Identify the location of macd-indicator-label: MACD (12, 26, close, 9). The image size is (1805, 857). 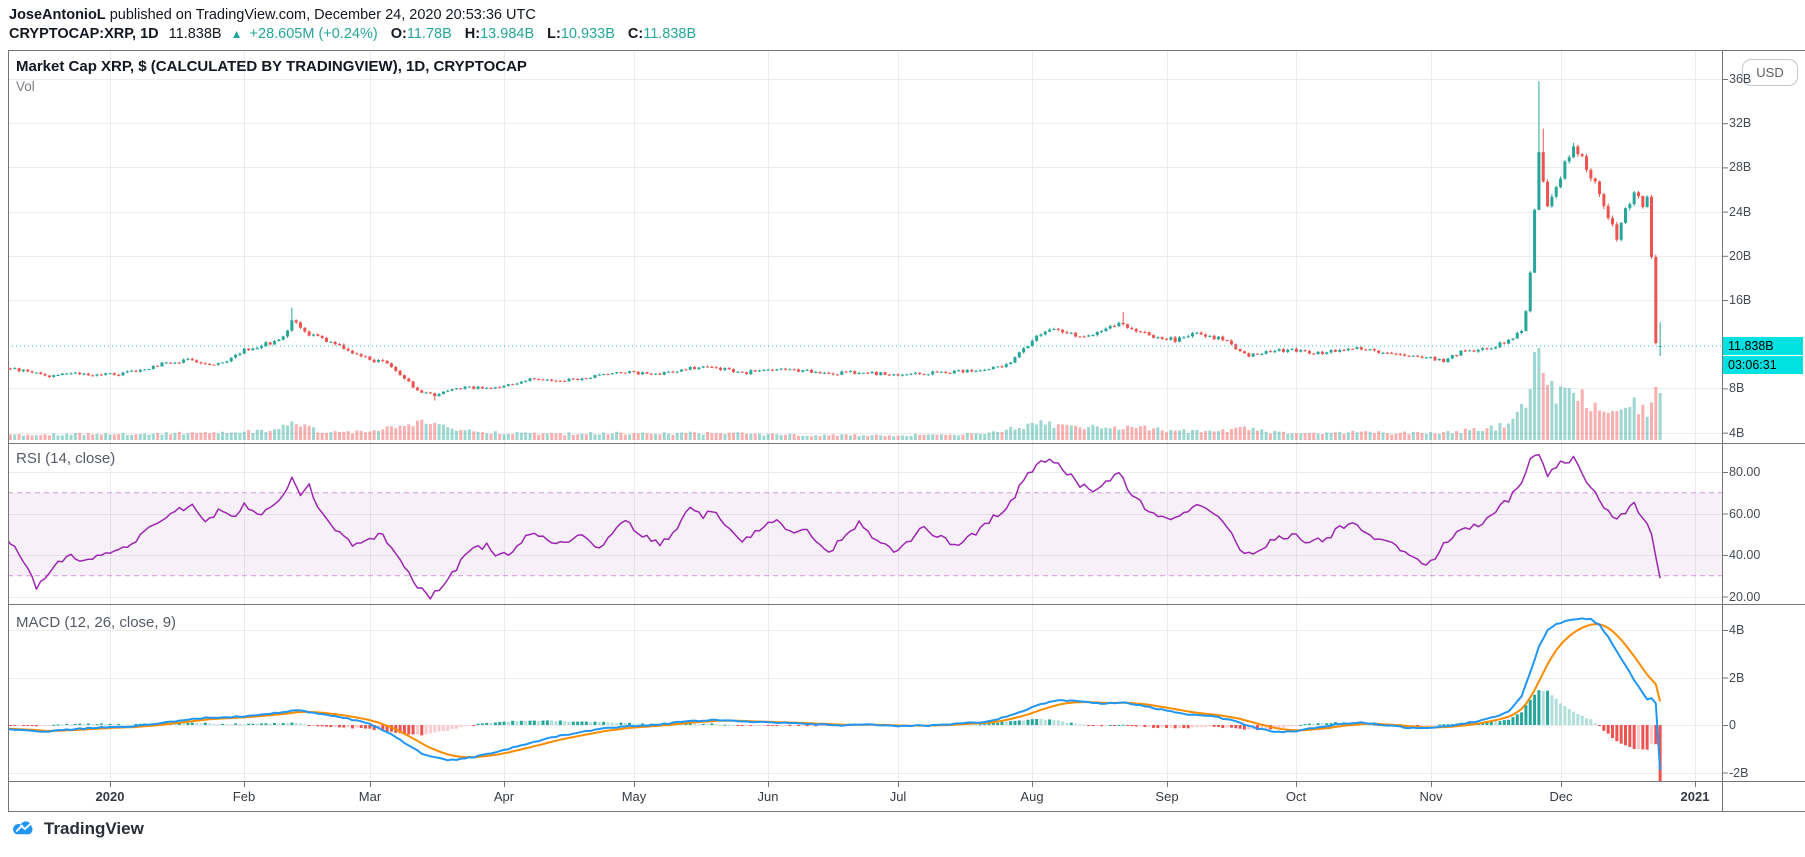
(96, 622).